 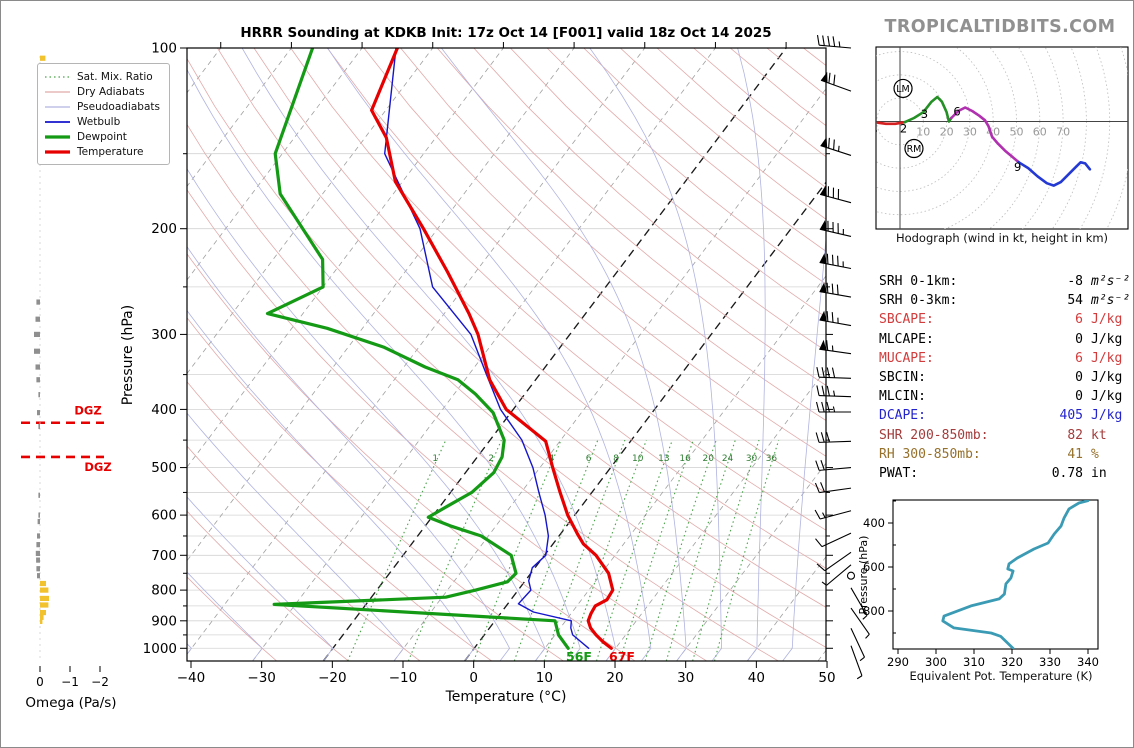 What do you see at coordinates (57, 151) in the screenshot?
I see `legend-line-sample` at bounding box center [57, 151].